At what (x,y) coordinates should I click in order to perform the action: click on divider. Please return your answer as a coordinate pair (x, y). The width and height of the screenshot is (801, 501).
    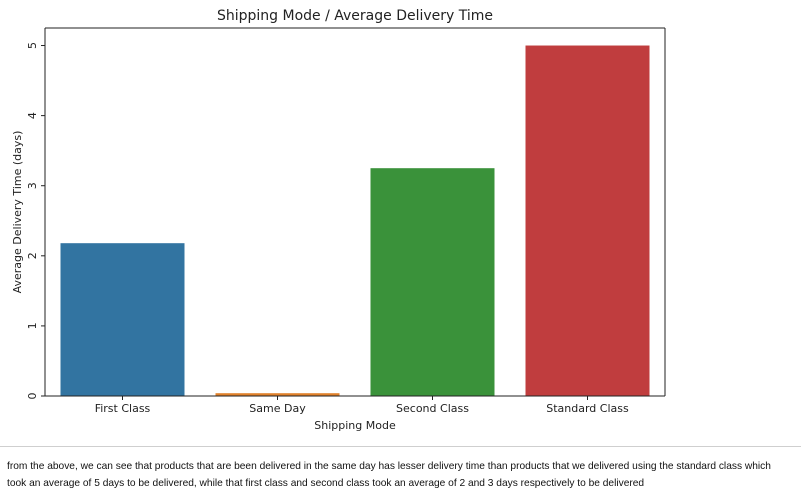
    Looking at the image, I should click on (400, 446).